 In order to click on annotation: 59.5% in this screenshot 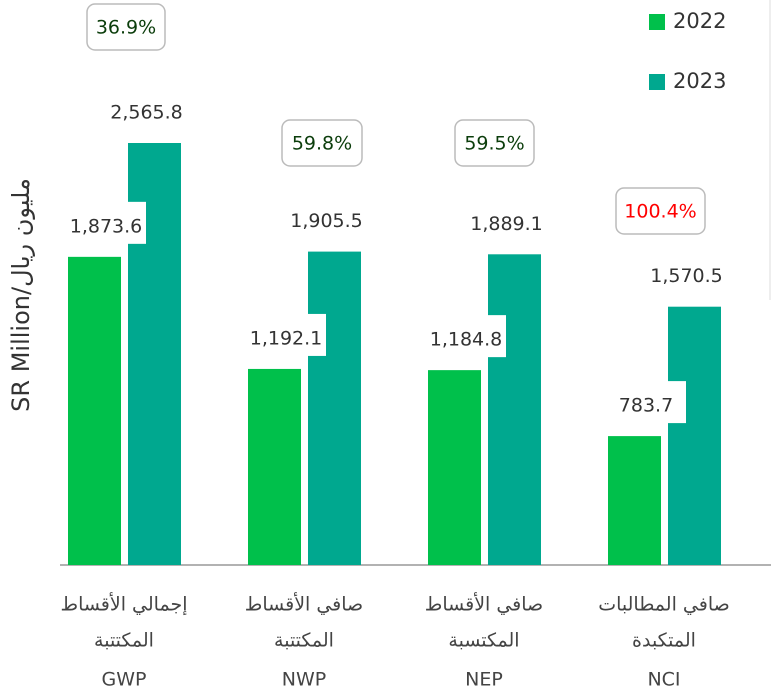, I will do `click(494, 144)`.